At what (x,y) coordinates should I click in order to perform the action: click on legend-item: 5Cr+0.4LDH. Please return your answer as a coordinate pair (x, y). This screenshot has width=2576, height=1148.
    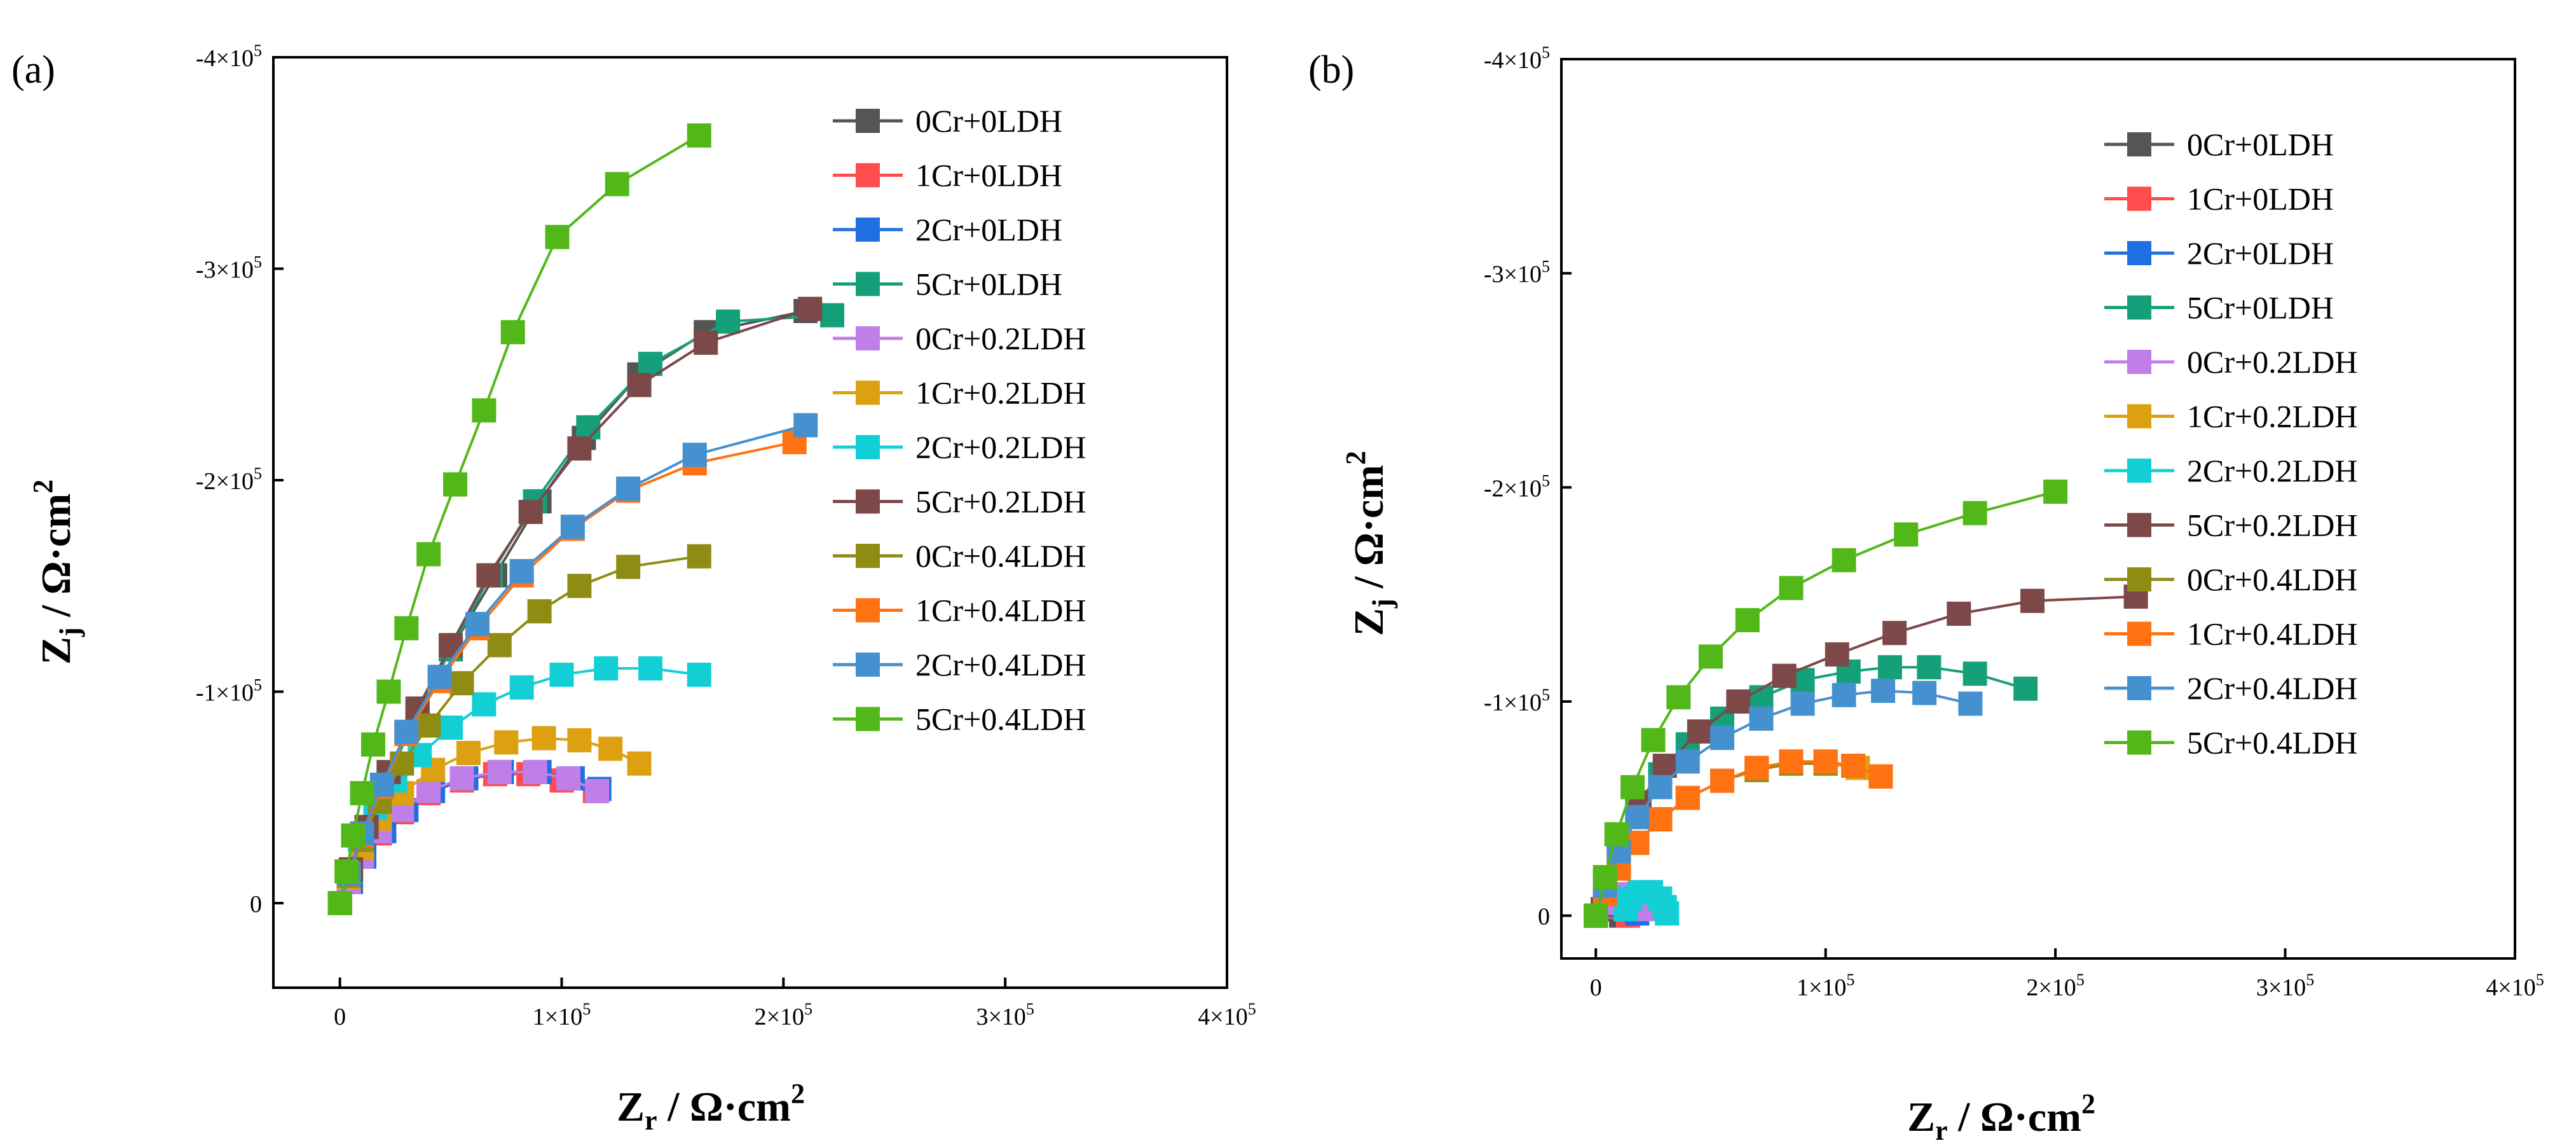
    Looking at the image, I should click on (2230, 743).